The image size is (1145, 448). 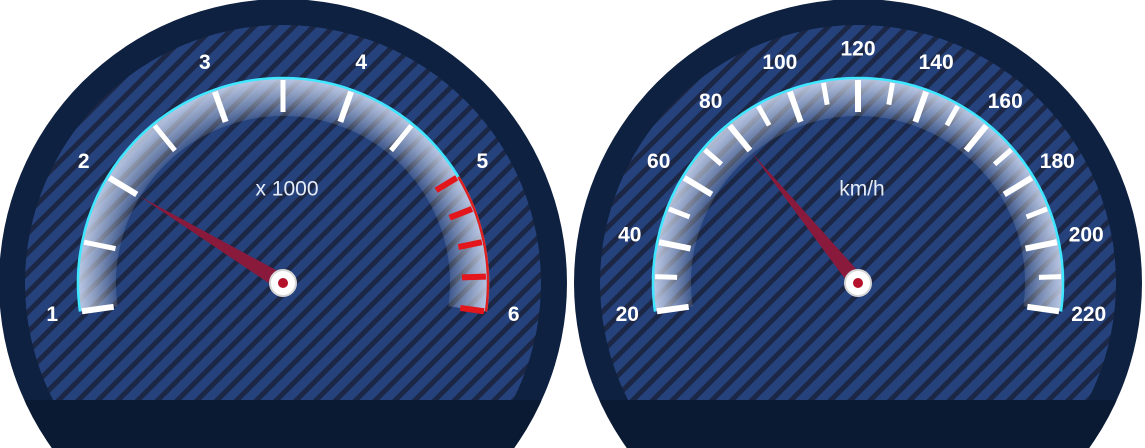 I want to click on tick-label: 2, so click(x=84, y=161).